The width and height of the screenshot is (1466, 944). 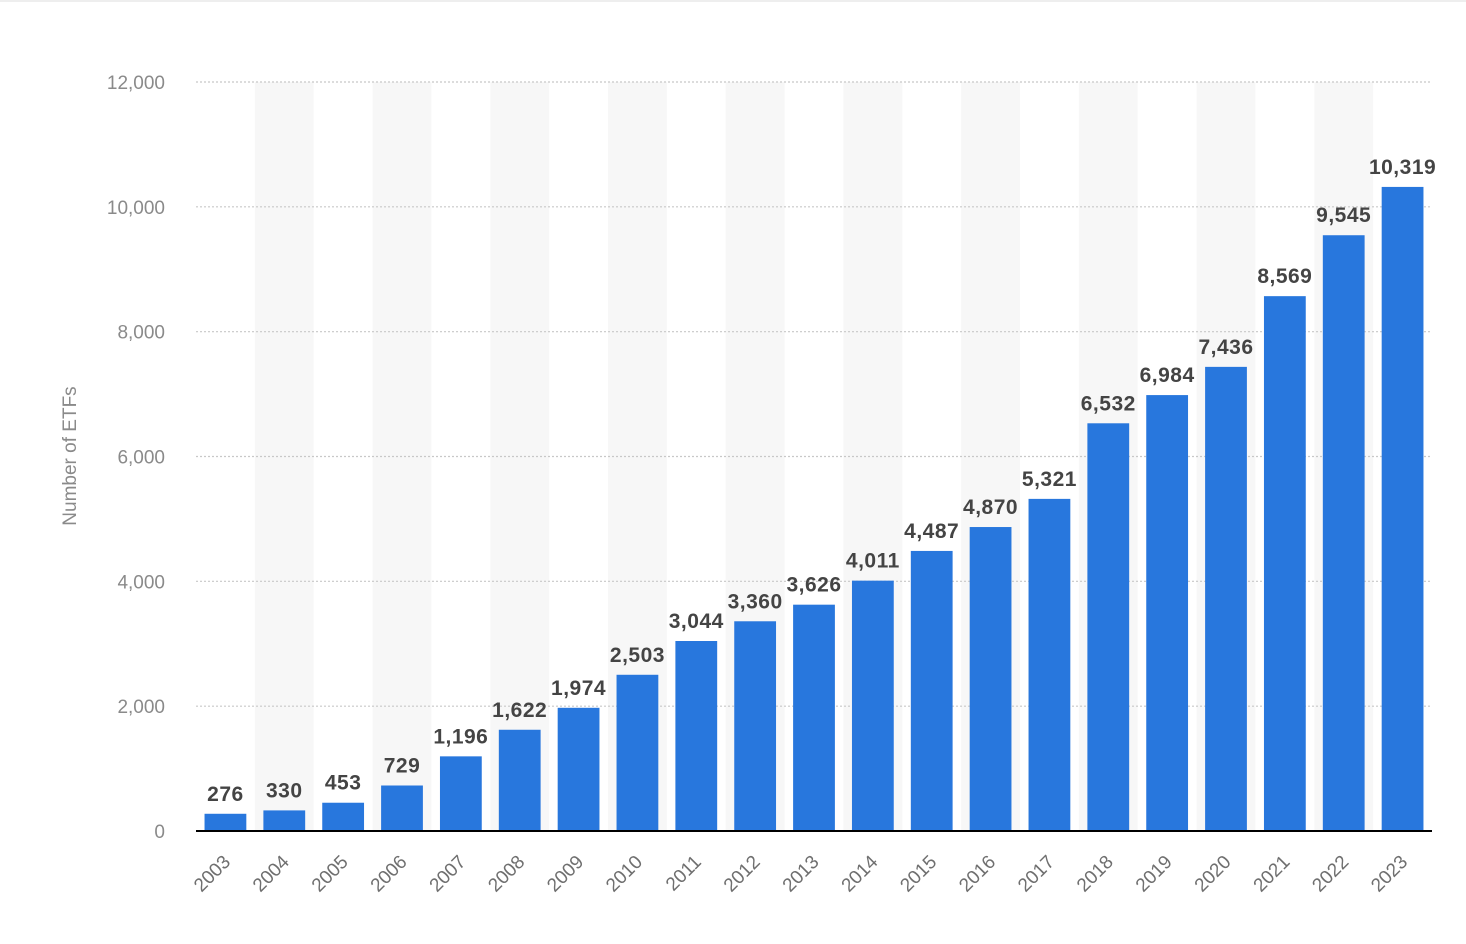 I want to click on bar-2006, so click(x=402, y=808).